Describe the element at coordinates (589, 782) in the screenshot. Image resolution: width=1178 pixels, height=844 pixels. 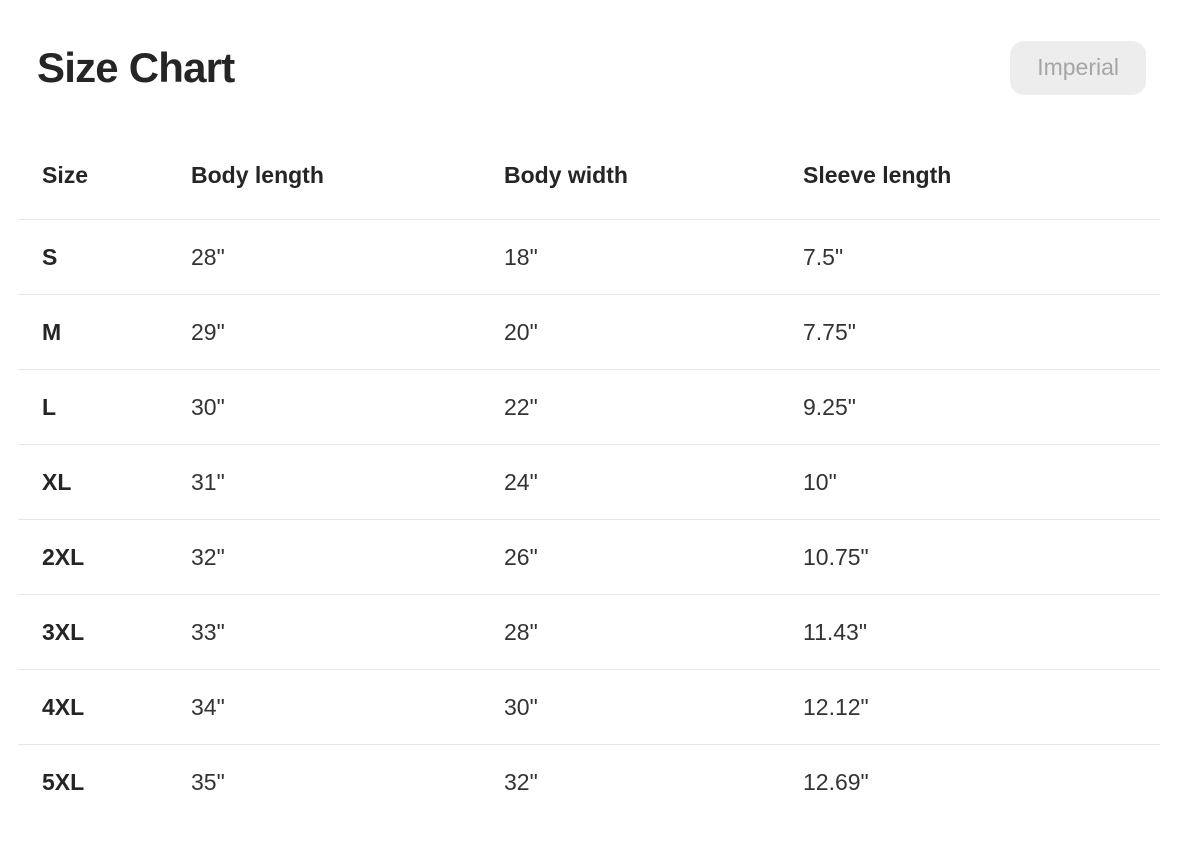
I see `table-row: 5XL 35" 32" 12.69"` at that location.